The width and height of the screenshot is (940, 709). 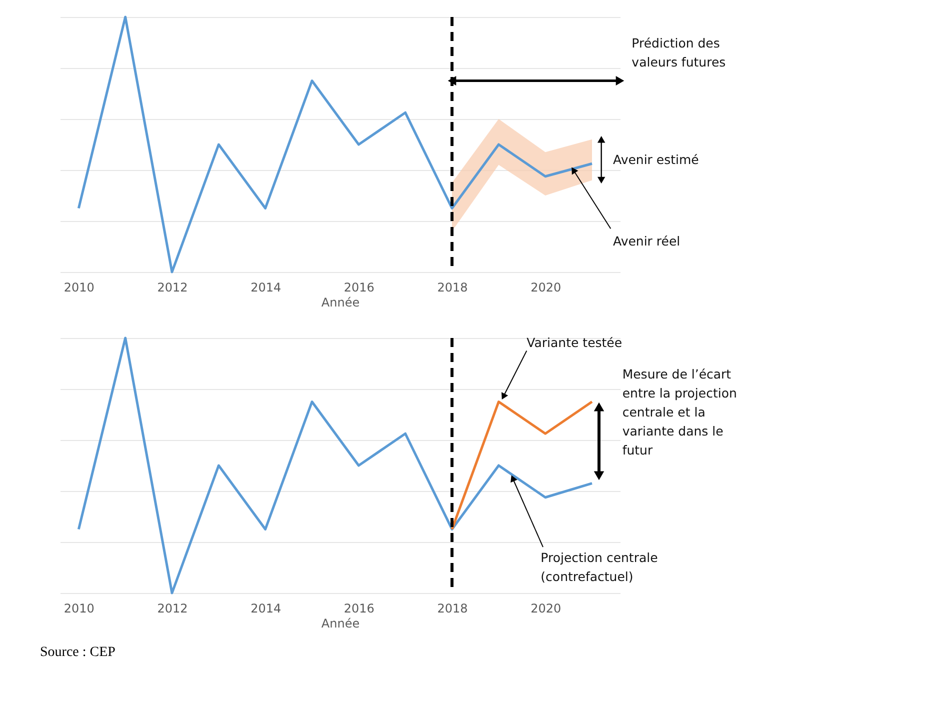 I want to click on annotation: Variante testée, so click(x=574, y=342).